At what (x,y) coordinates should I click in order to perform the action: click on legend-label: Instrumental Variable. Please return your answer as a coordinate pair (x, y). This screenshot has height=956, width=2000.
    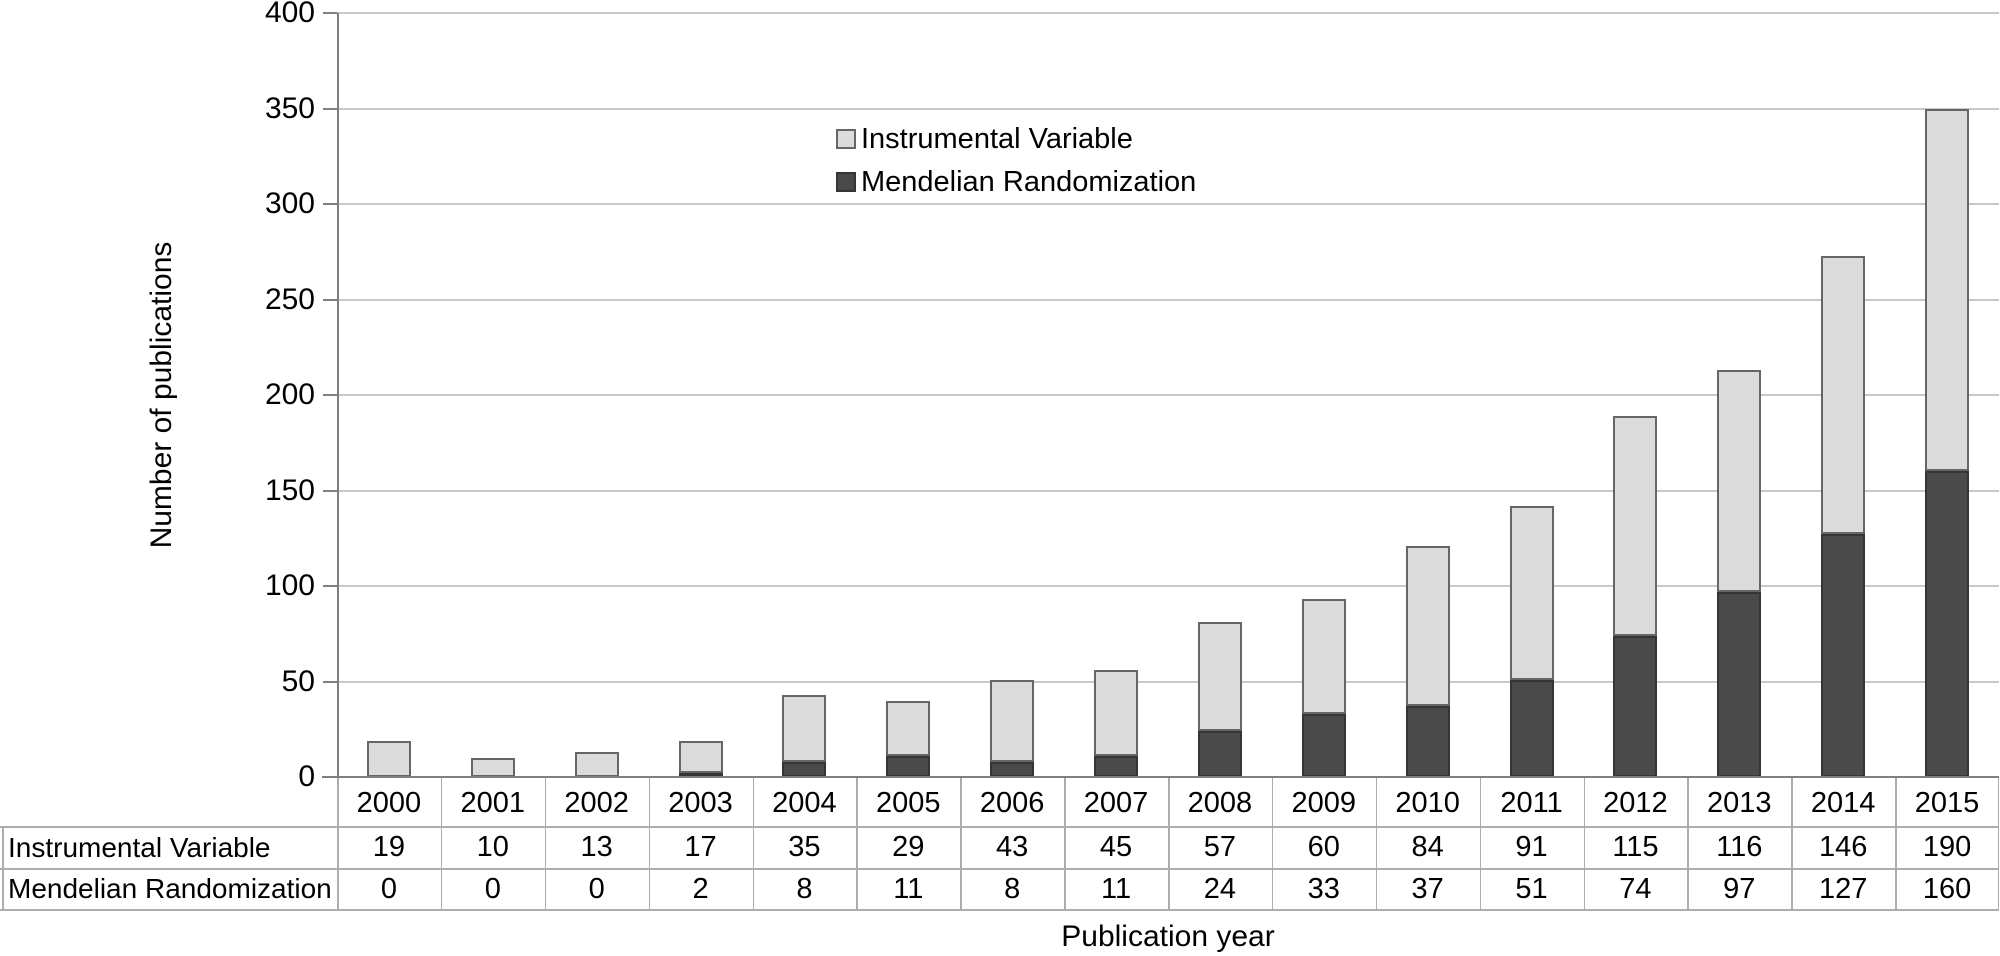
    Looking at the image, I should click on (997, 138).